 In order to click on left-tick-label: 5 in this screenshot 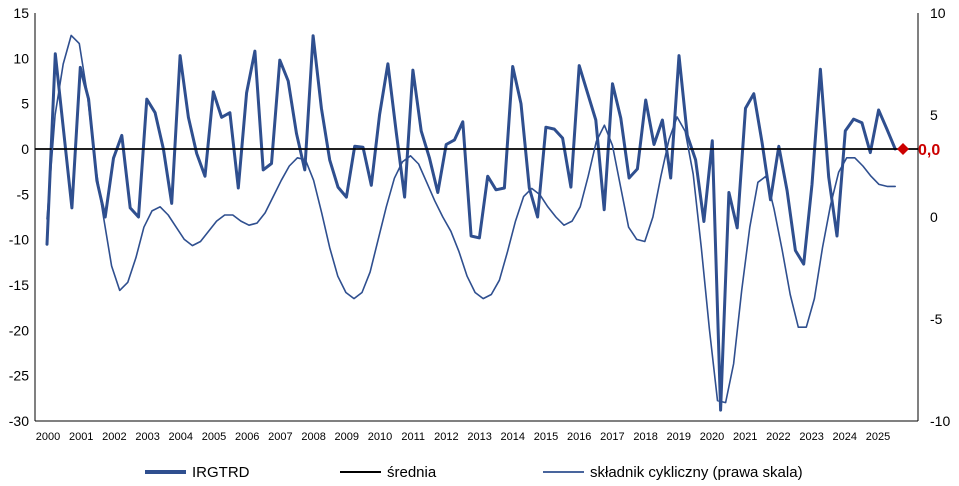, I will do `click(25, 104)`.